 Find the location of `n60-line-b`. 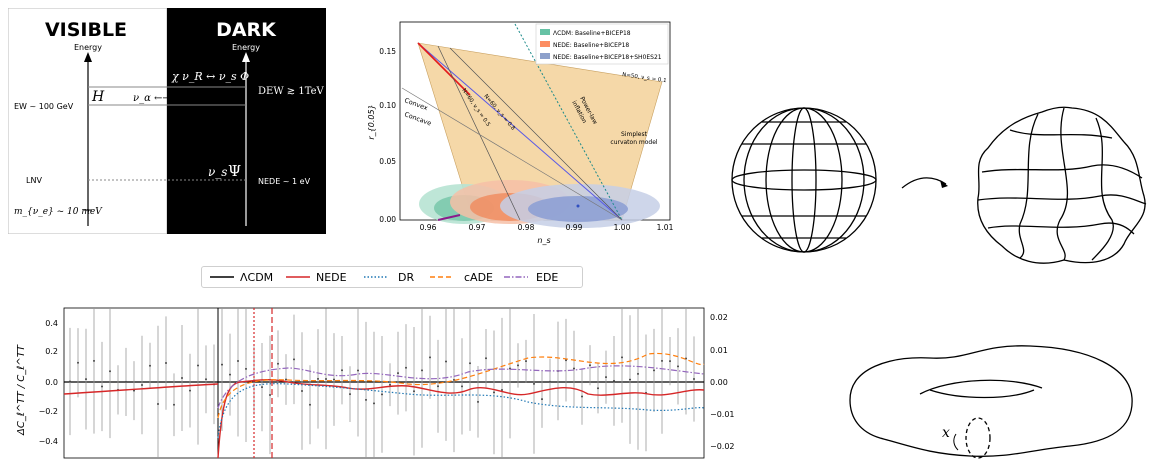

n60-line-b is located at coordinates (536, 134).